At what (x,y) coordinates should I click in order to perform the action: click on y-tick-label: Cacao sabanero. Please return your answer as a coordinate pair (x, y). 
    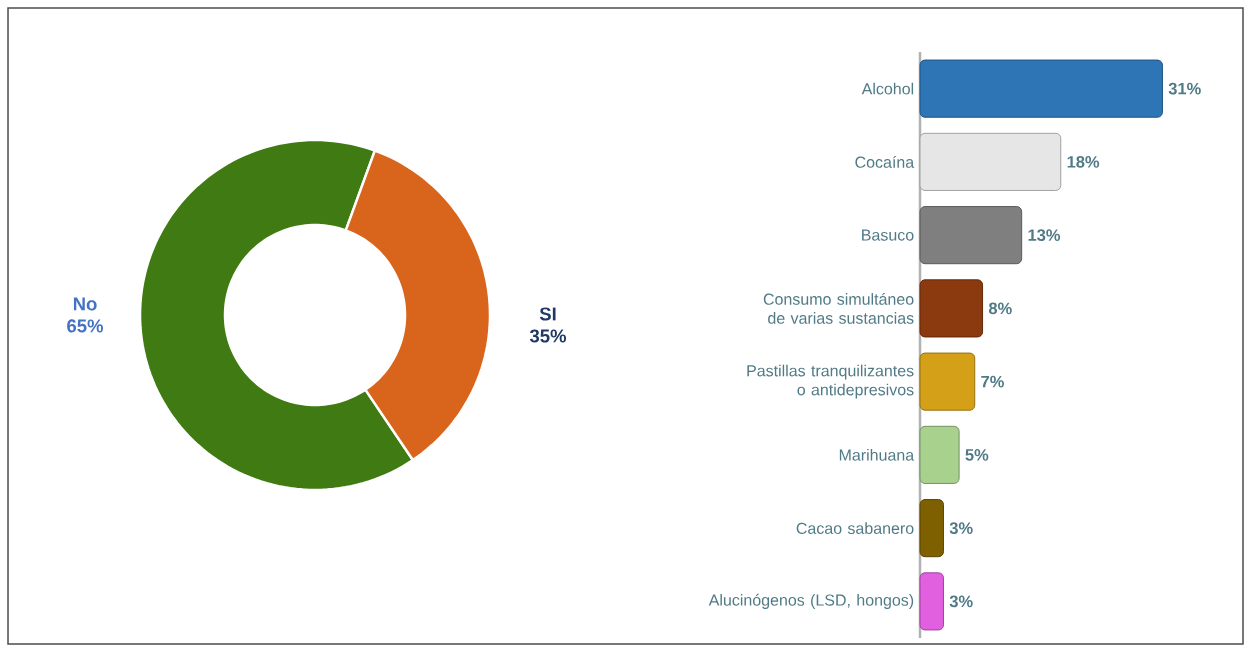
    Looking at the image, I should click on (855, 528).